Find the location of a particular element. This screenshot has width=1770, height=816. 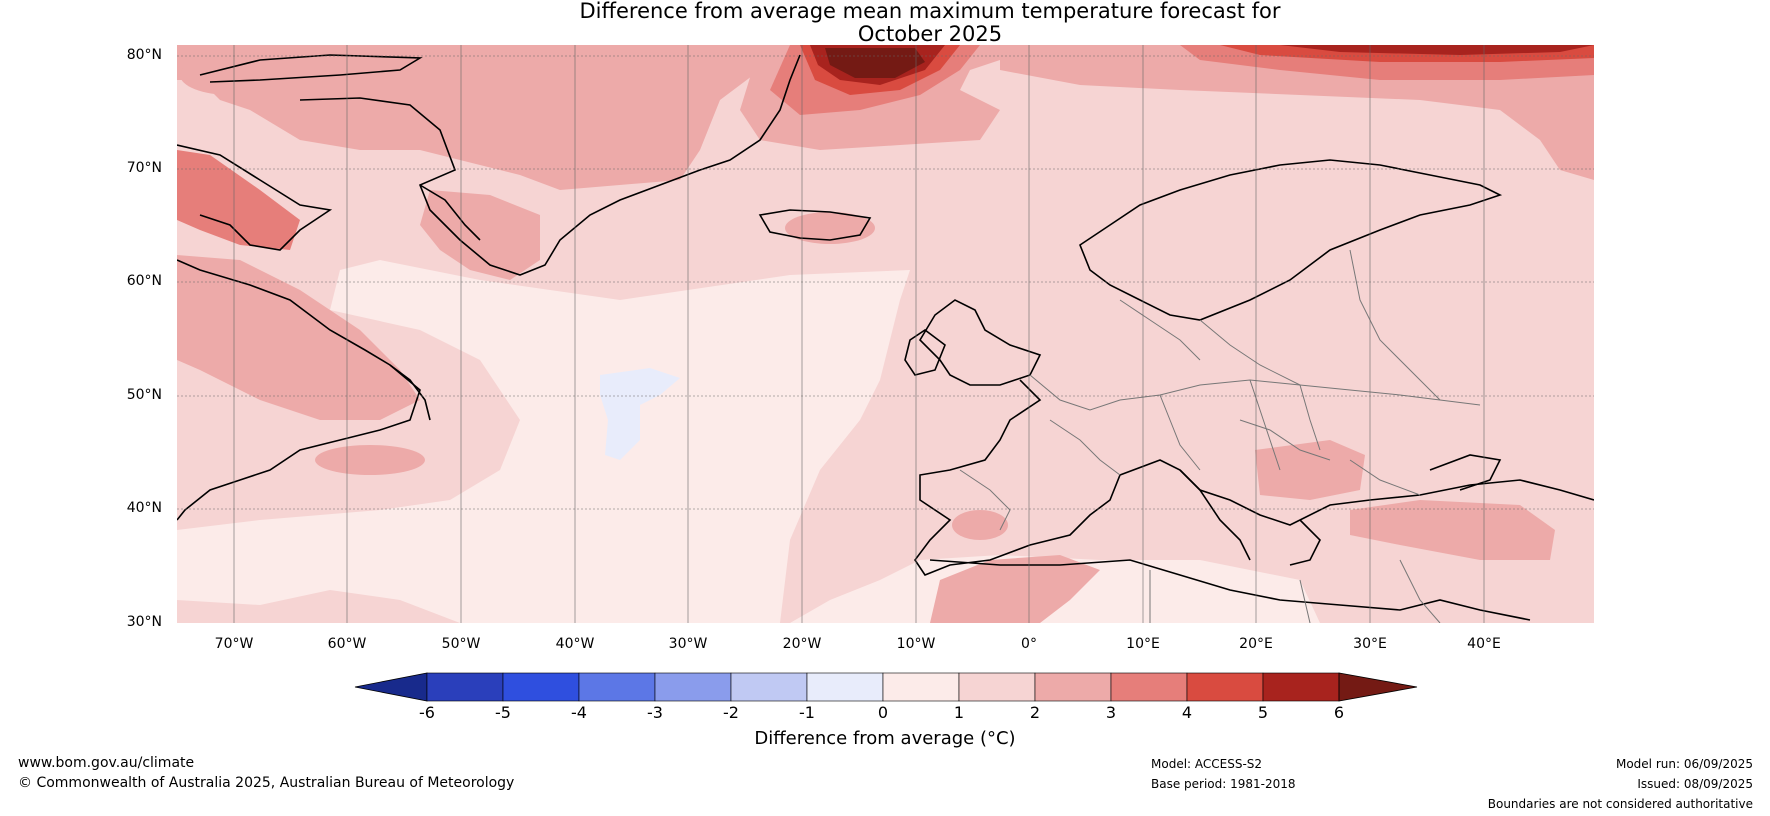

colorbar-tick-label: -5 is located at coordinates (503, 712).